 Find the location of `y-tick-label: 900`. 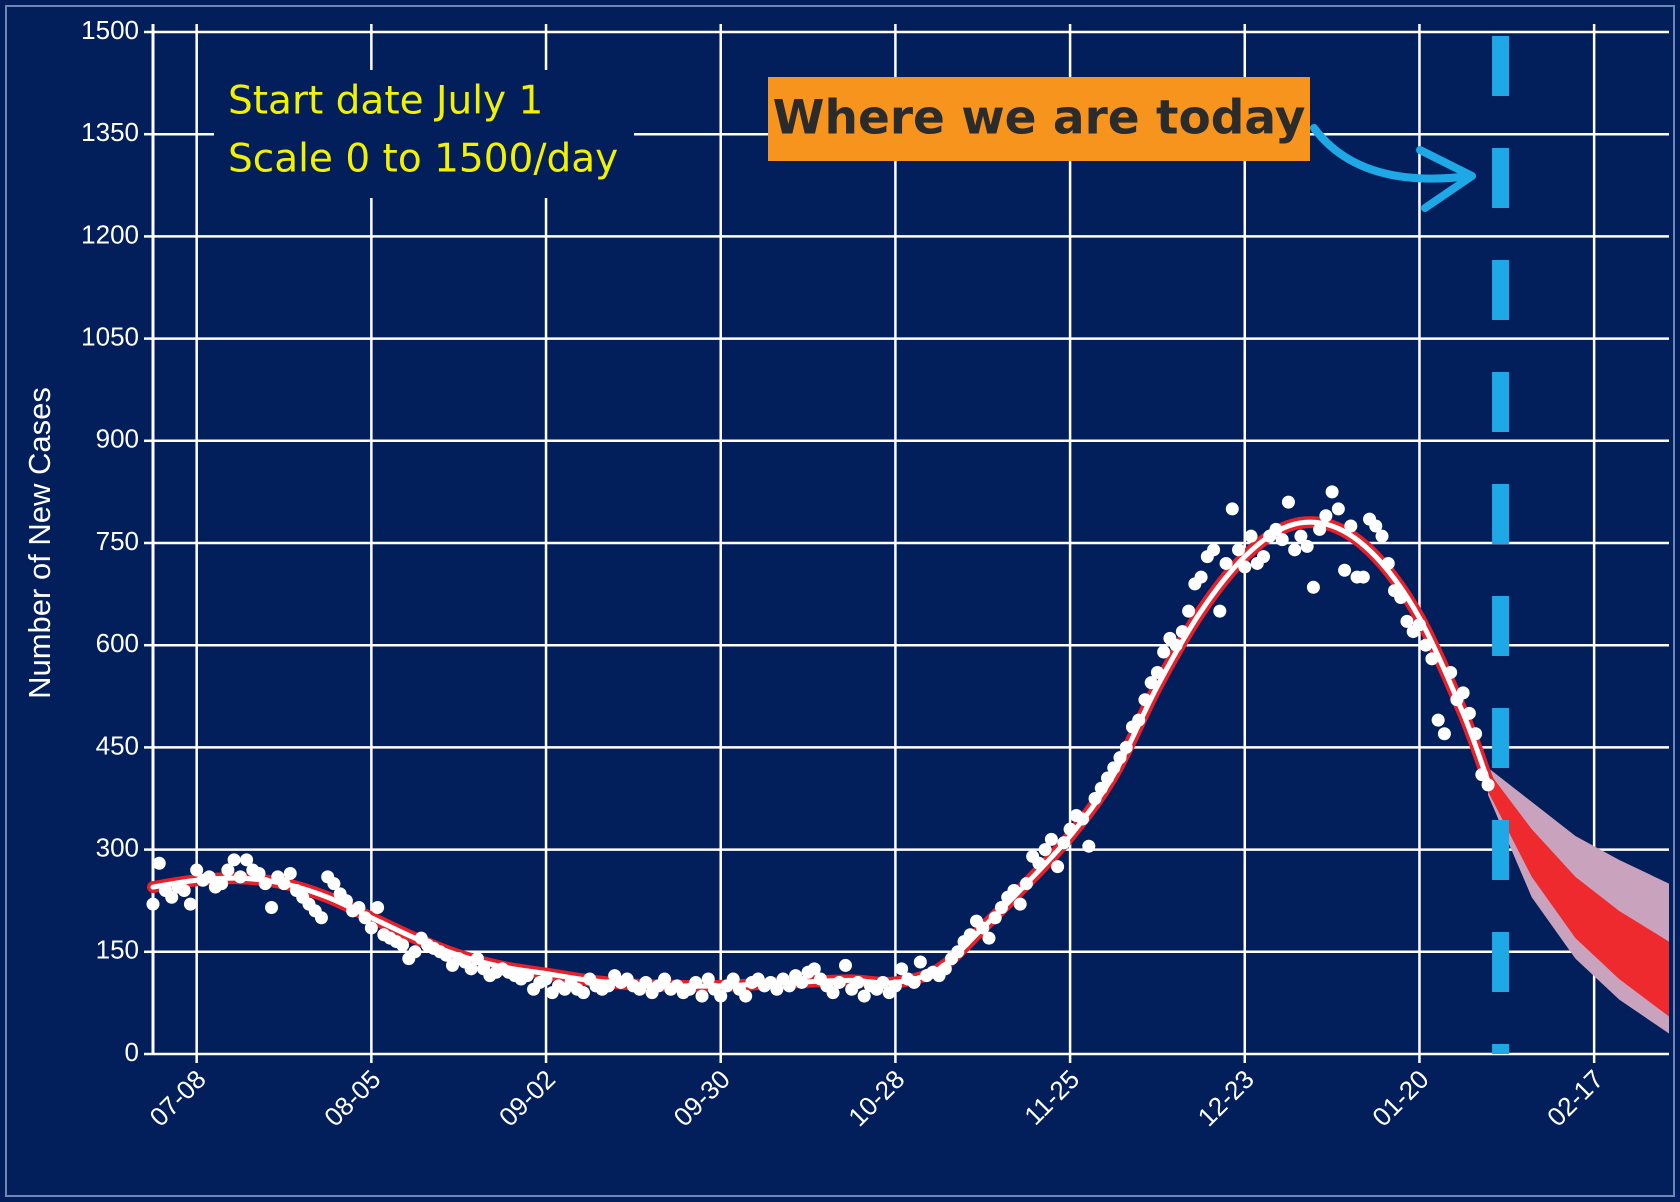

y-tick-label: 900 is located at coordinates (117, 439).